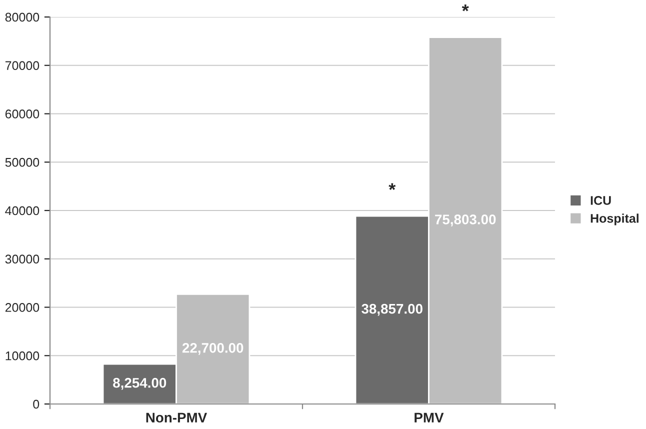 The height and width of the screenshot is (429, 646). I want to click on y-tick-label: 70000, so click(22, 65).